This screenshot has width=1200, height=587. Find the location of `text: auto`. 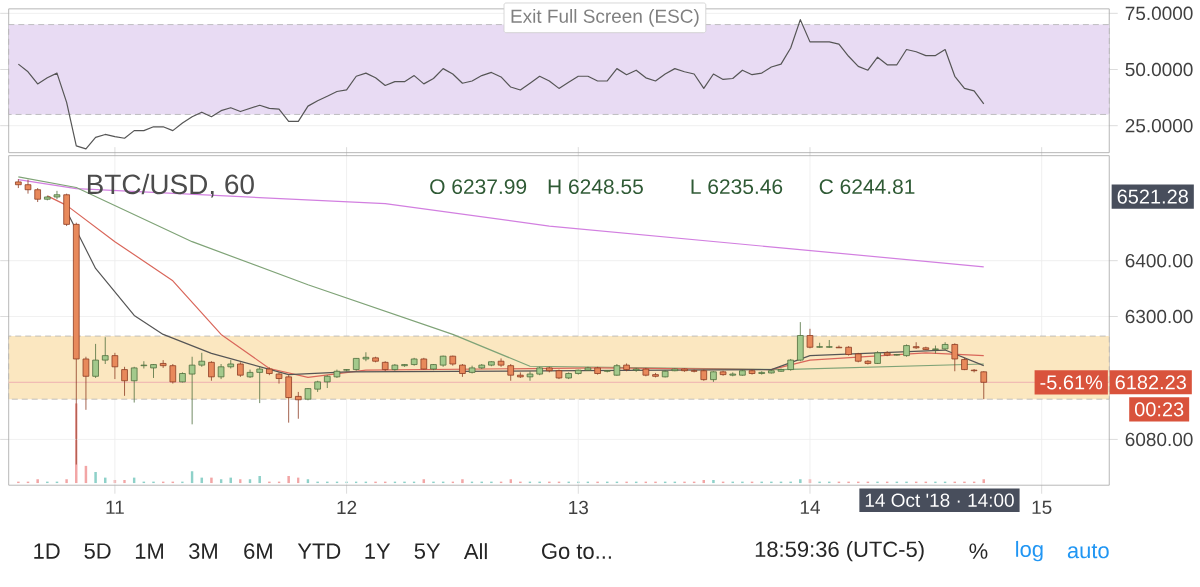

text: auto is located at coordinates (1088, 551).